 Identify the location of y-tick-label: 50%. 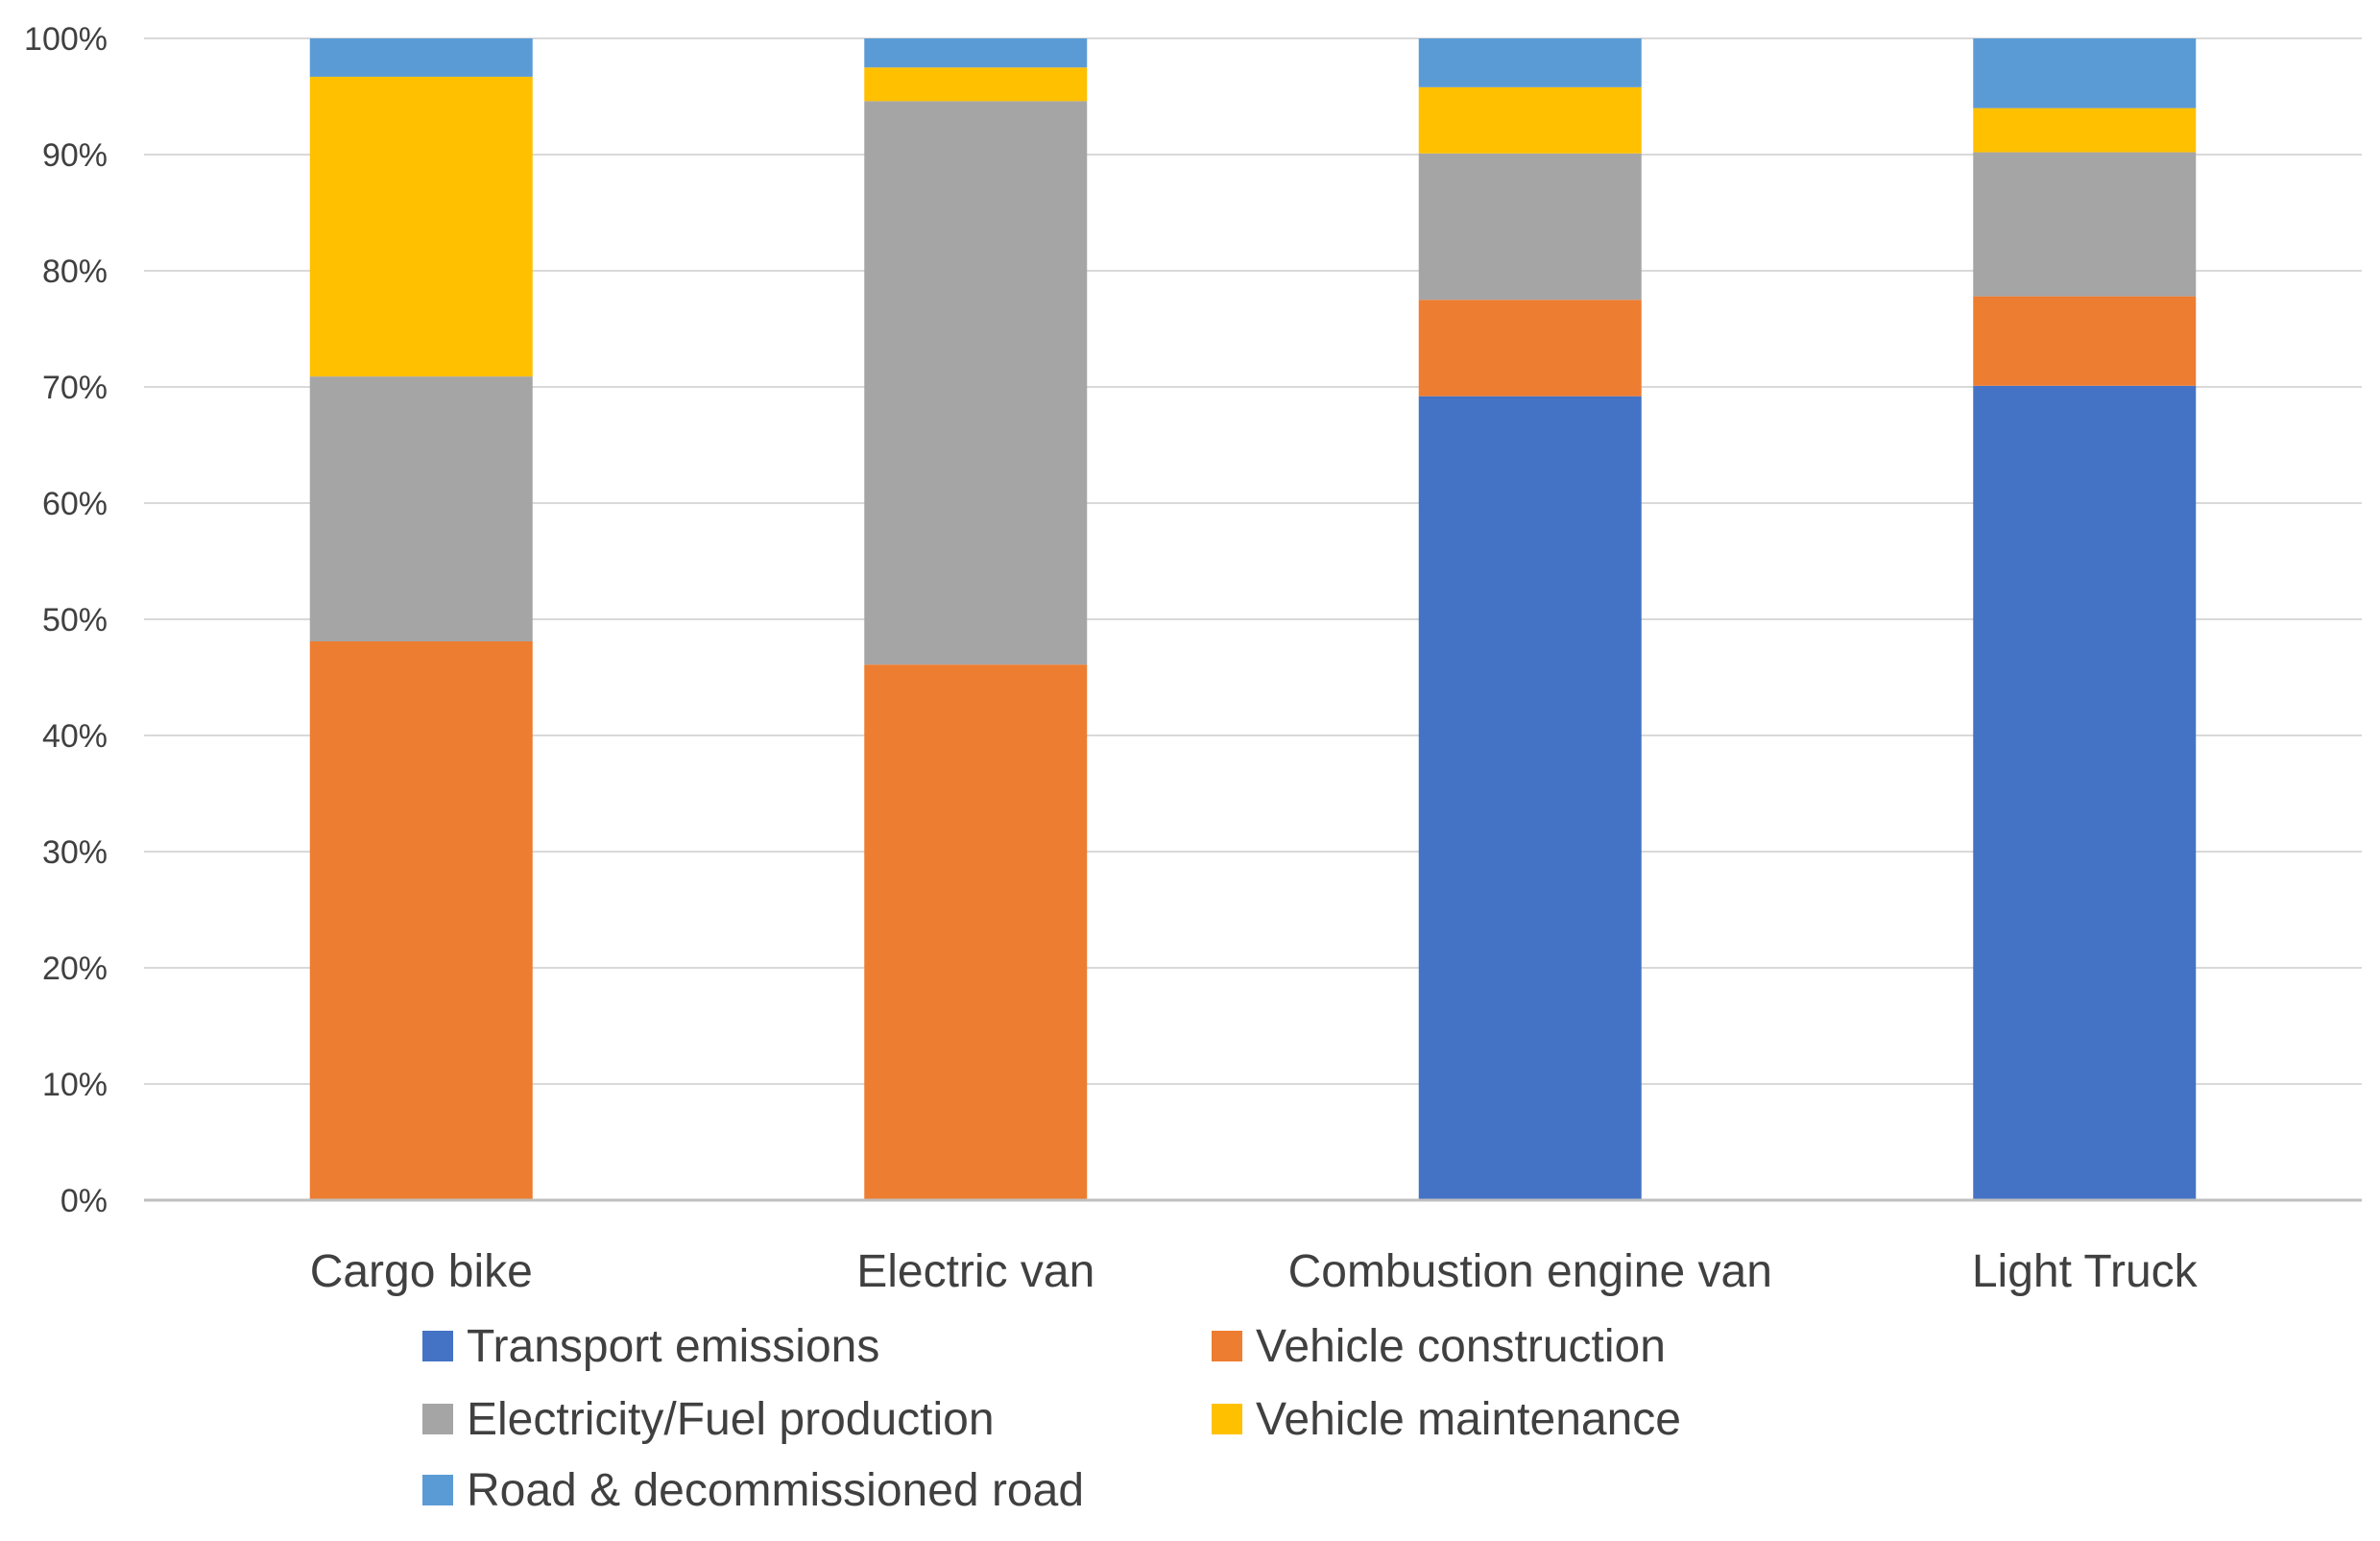
(75, 620).